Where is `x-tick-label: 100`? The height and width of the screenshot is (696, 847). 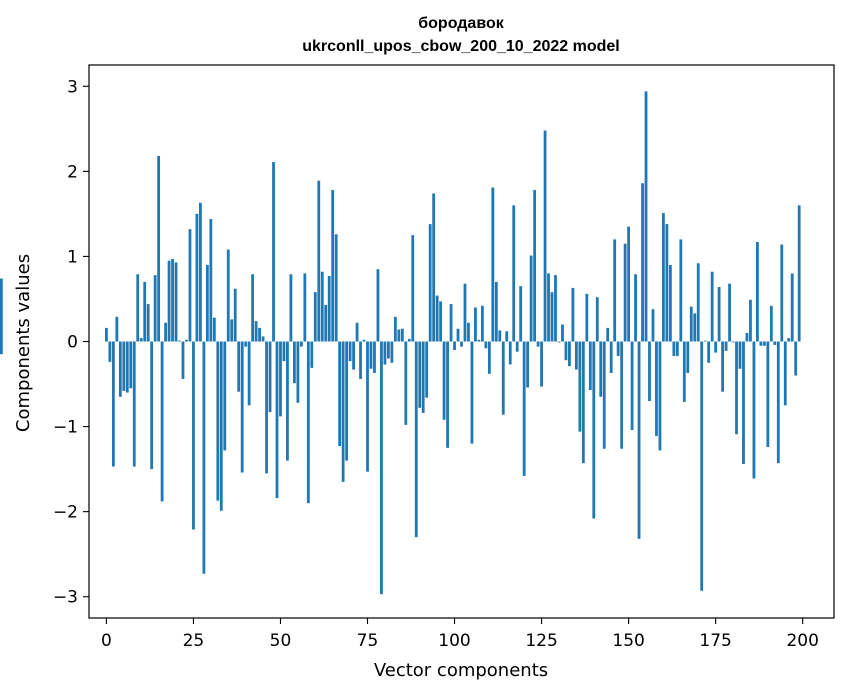
x-tick-label: 100 is located at coordinates (454, 641).